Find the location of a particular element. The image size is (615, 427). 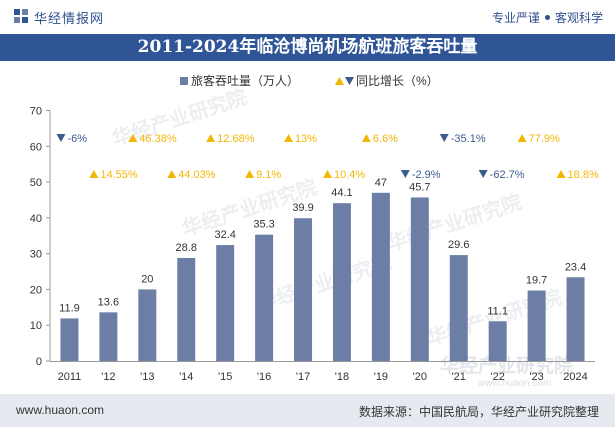

x-tick-label: '14 is located at coordinates (186, 377).